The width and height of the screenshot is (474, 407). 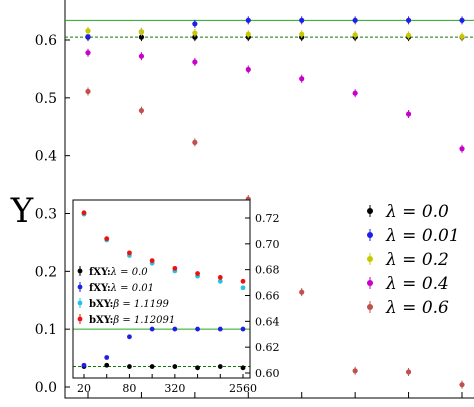 What do you see at coordinates (174, 388) in the screenshot?
I see `inset-x-tick-label: 320` at bounding box center [174, 388].